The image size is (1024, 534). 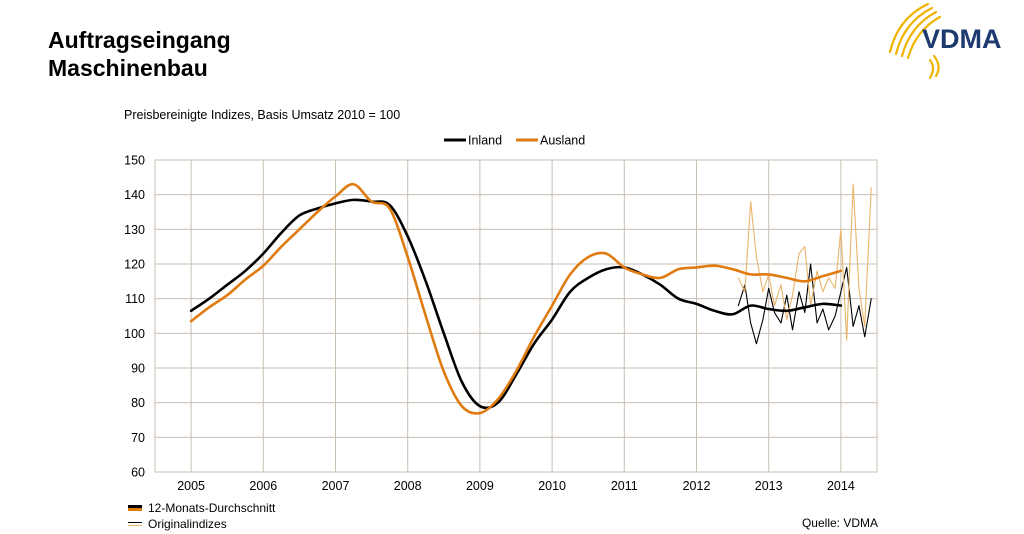 What do you see at coordinates (134, 334) in the screenshot?
I see `y-tick-label: 100` at bounding box center [134, 334].